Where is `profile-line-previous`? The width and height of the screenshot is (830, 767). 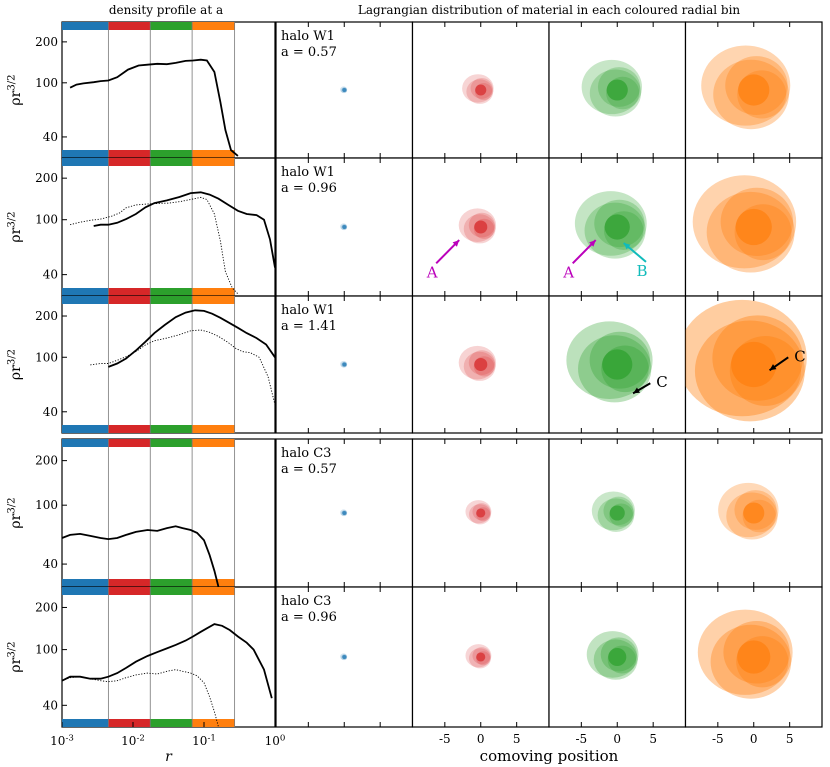 profile-line-previous is located at coordinates (183, 367).